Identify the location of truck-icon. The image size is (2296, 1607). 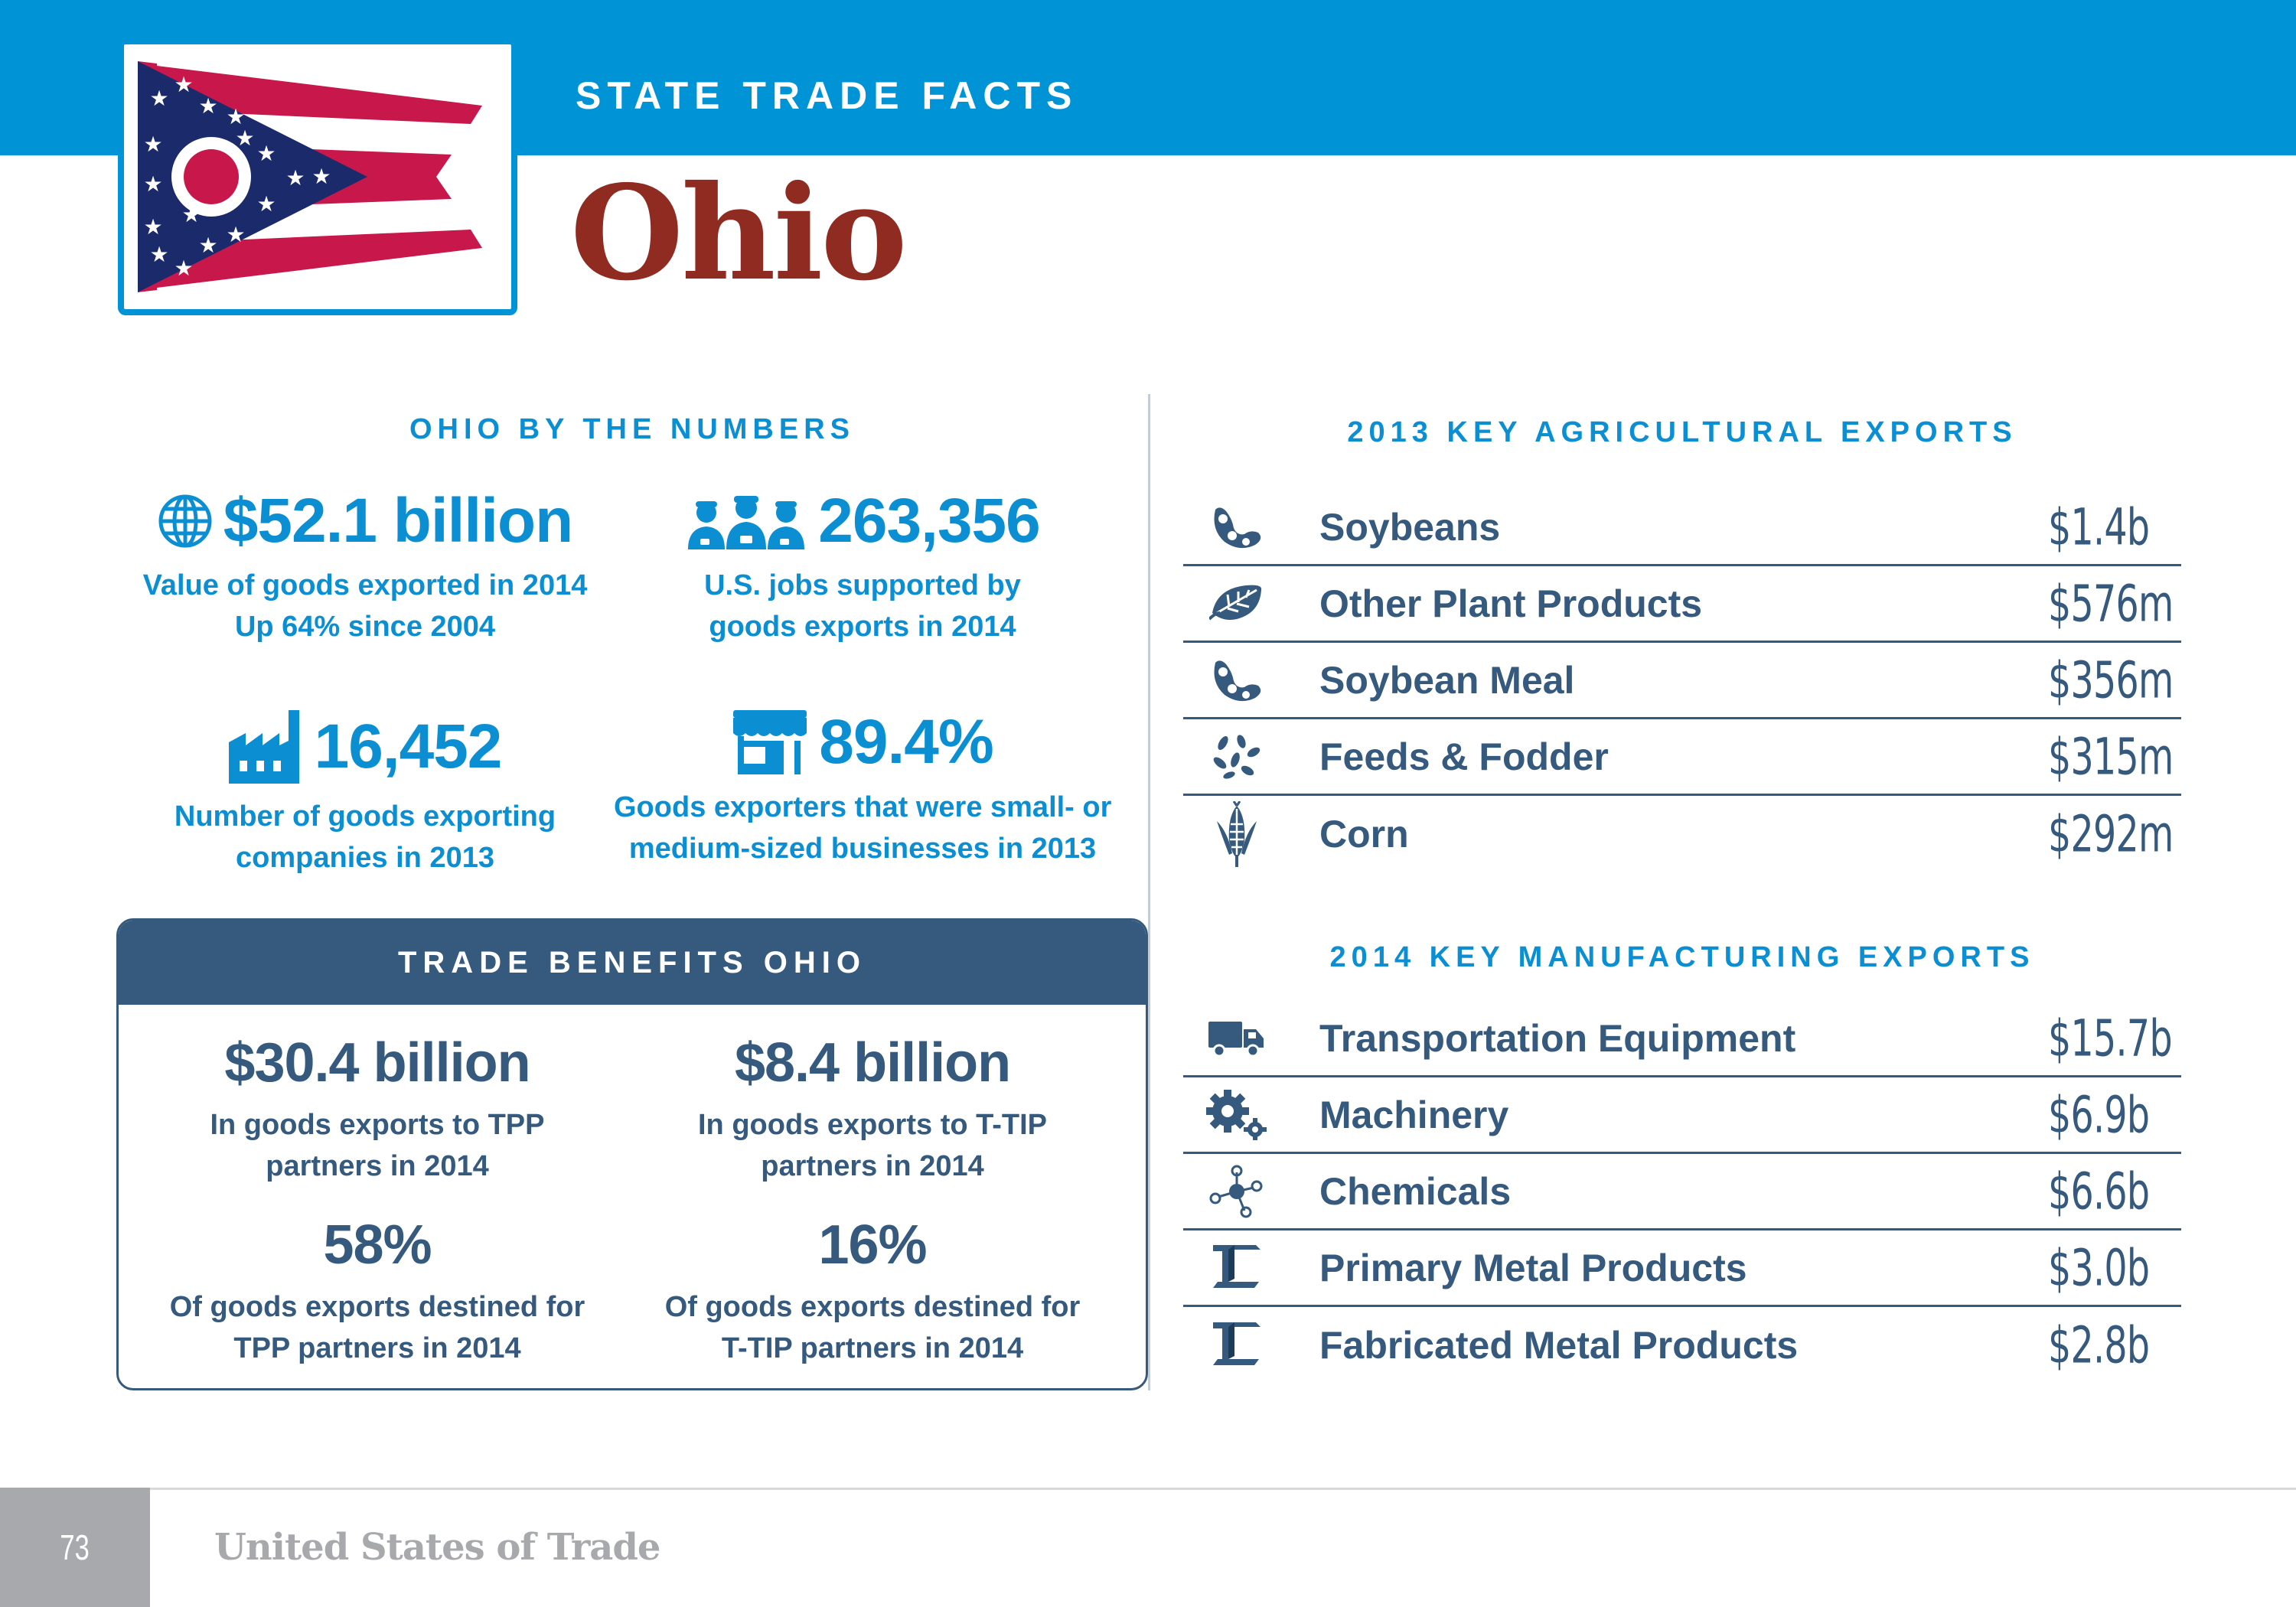
(1236, 1038).